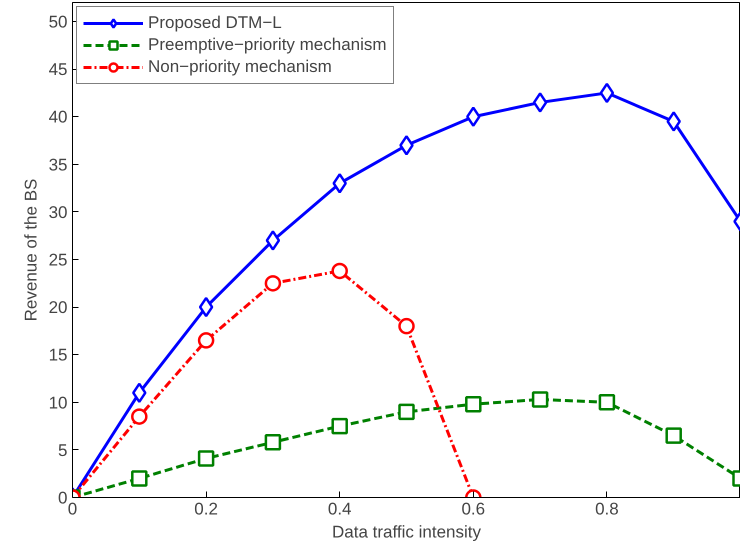 This screenshot has height=557, width=740. Describe the element at coordinates (31, 250) in the screenshot. I see `y-axis-title: Revenue of the BS` at that location.